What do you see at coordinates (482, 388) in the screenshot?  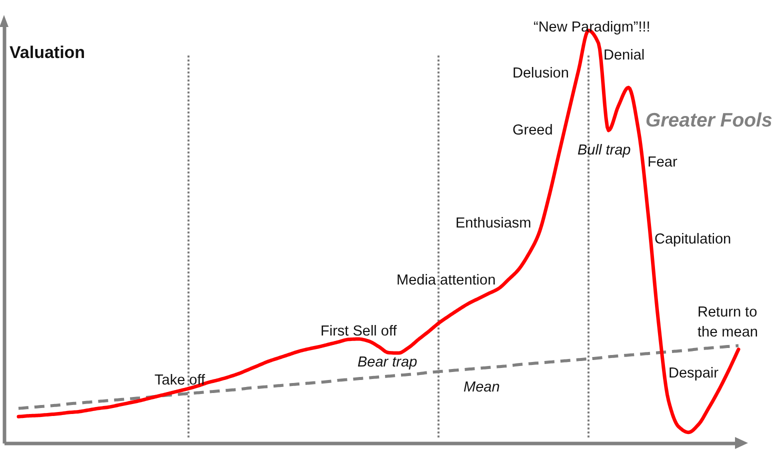 I see `series-label: Mean` at bounding box center [482, 388].